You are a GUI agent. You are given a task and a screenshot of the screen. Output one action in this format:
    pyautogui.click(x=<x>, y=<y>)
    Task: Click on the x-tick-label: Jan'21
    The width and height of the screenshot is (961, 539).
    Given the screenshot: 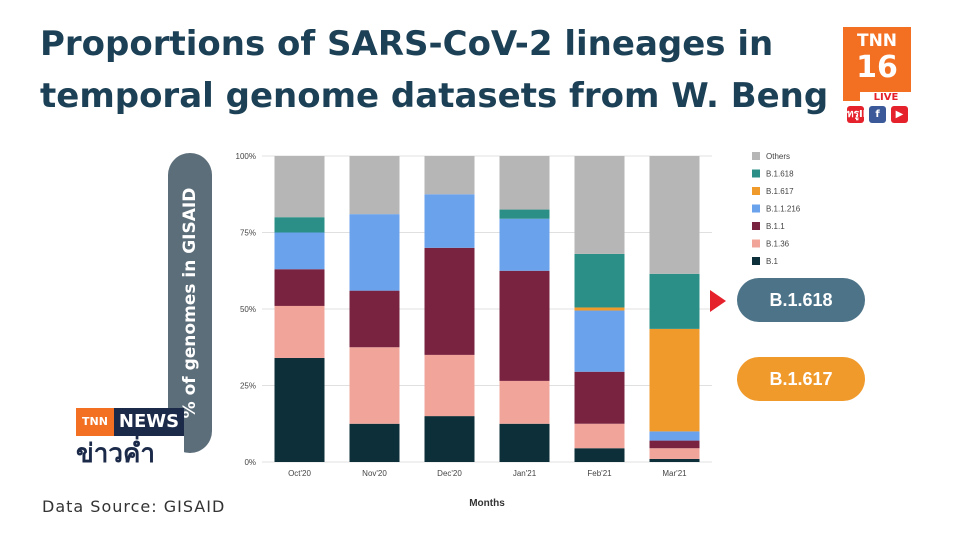 What is the action you would take?
    pyautogui.click(x=525, y=473)
    